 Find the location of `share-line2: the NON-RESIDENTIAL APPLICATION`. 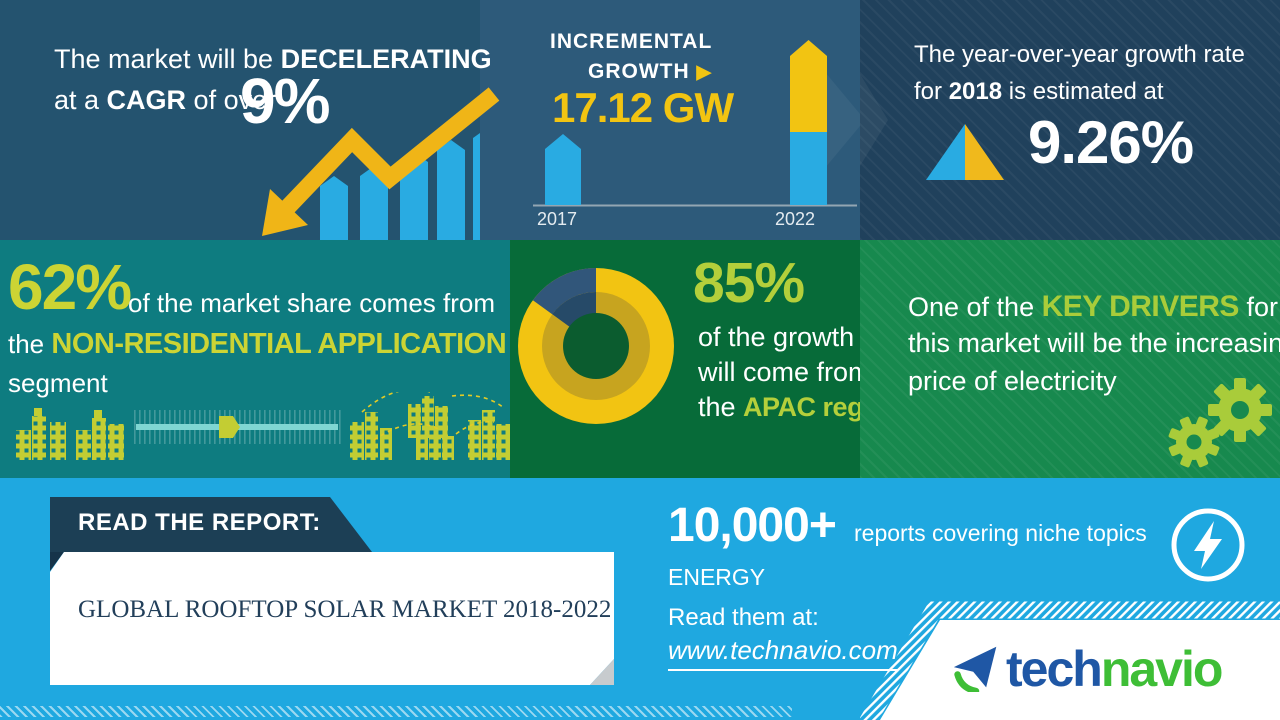

share-line2: the NON-RESIDENTIAL APPLICATION is located at coordinates (257, 344).